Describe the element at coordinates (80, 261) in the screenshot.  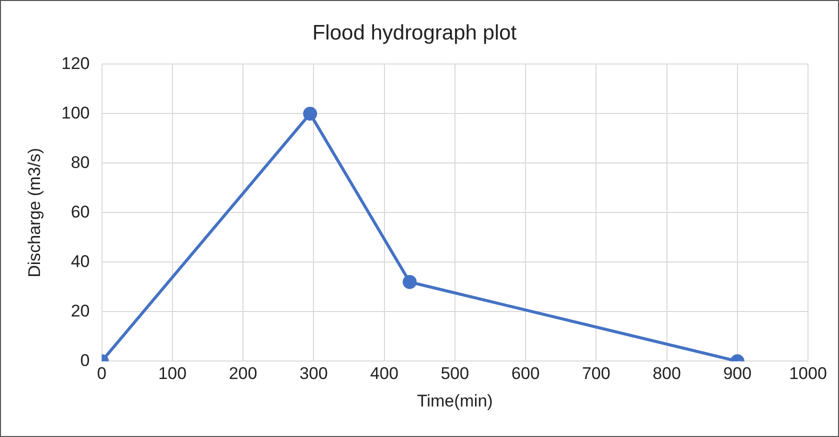
I see `y-tick-label: 40` at that location.